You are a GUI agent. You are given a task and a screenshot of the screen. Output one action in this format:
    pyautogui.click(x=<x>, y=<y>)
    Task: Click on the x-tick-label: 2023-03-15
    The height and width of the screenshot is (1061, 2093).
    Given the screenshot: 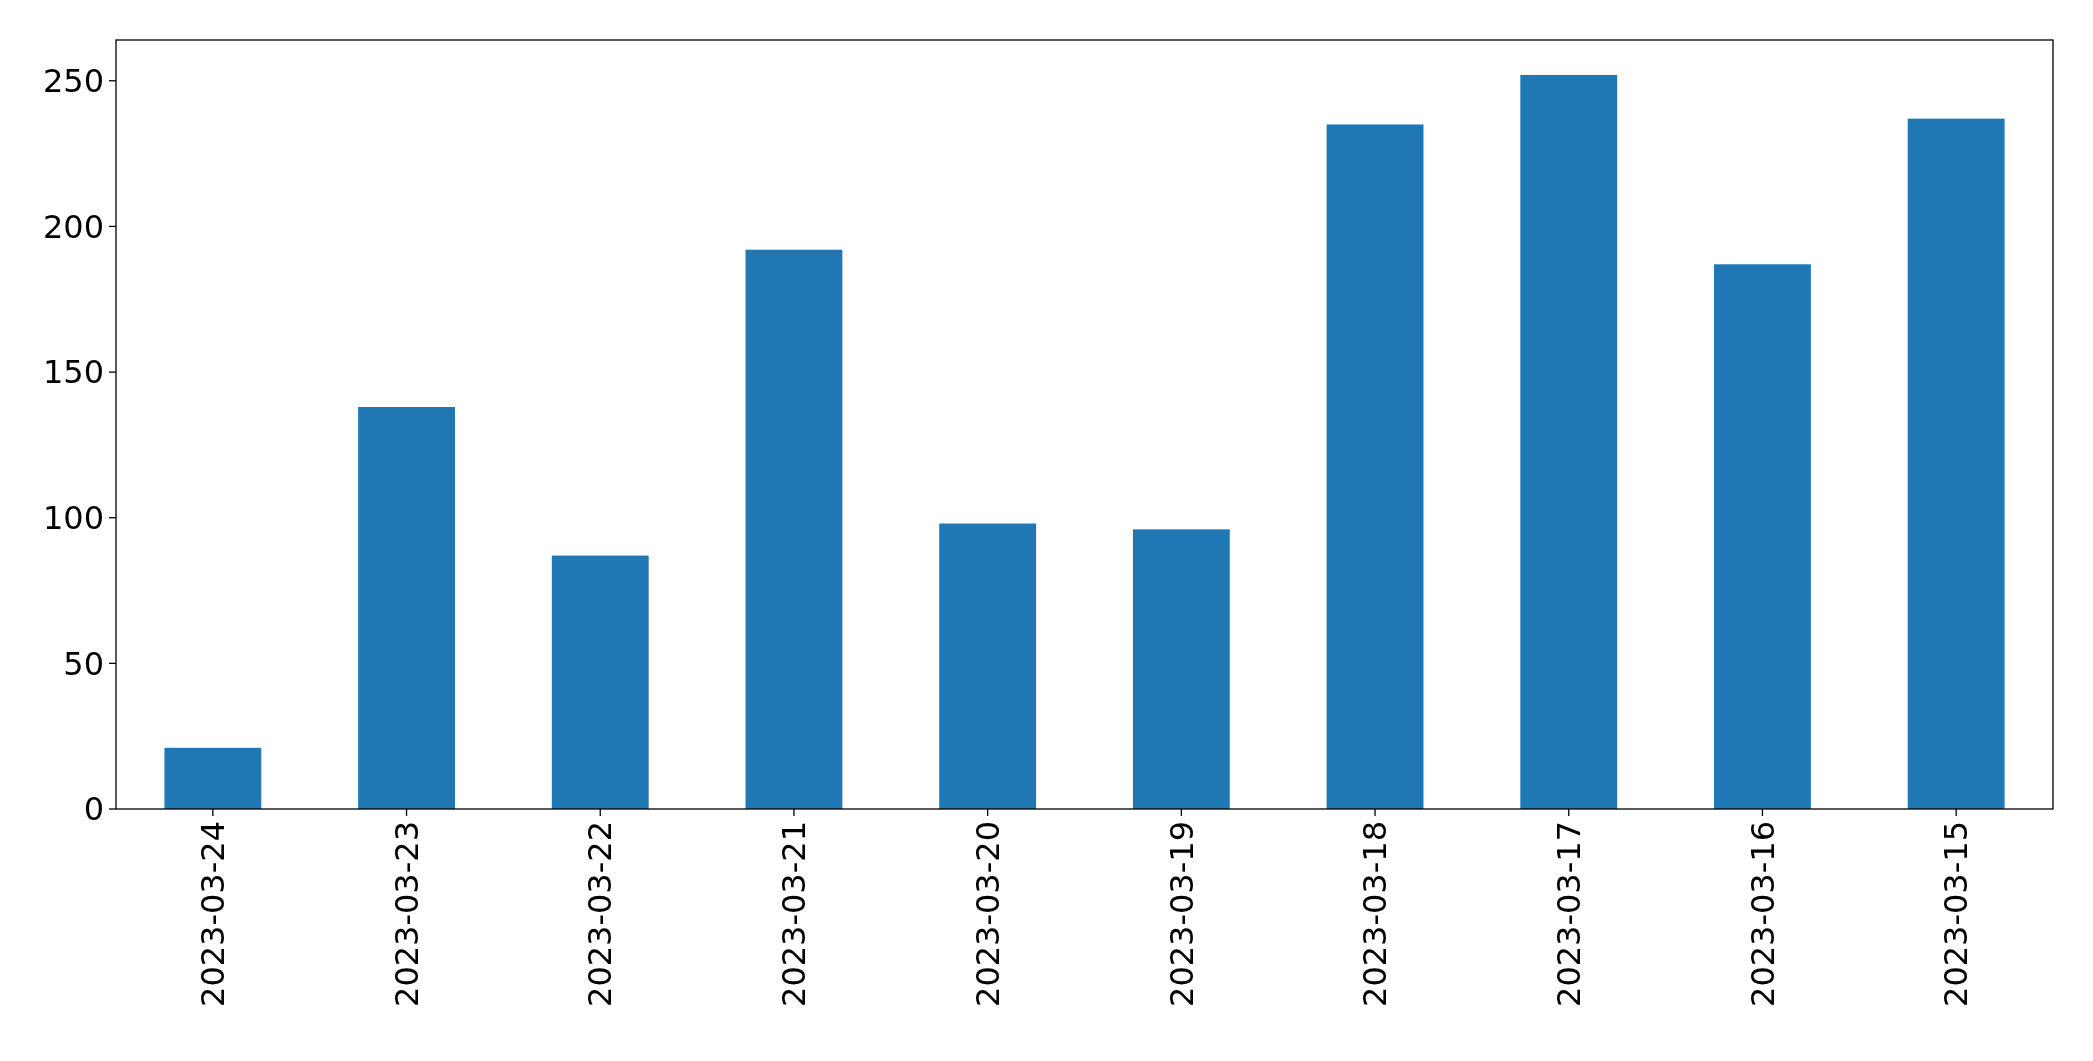 What is the action you would take?
    pyautogui.click(x=1956, y=914)
    